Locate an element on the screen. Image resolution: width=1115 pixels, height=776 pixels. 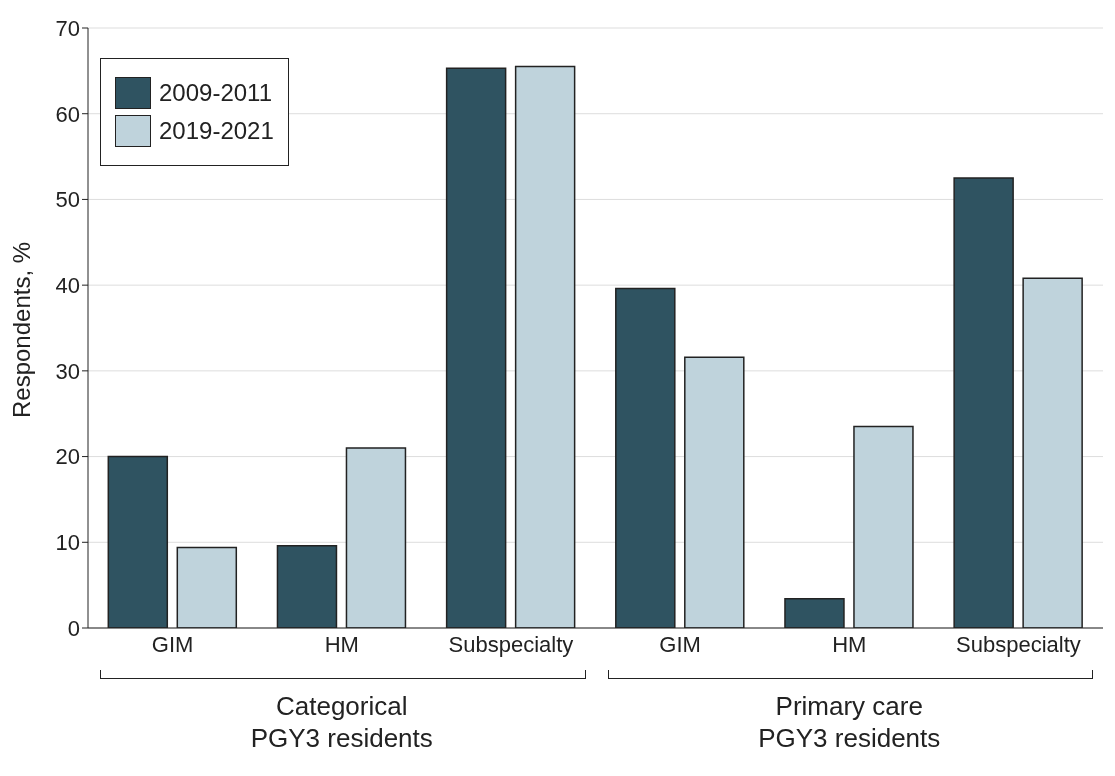
y-axis-title: Respondents, % is located at coordinates (21, 329).